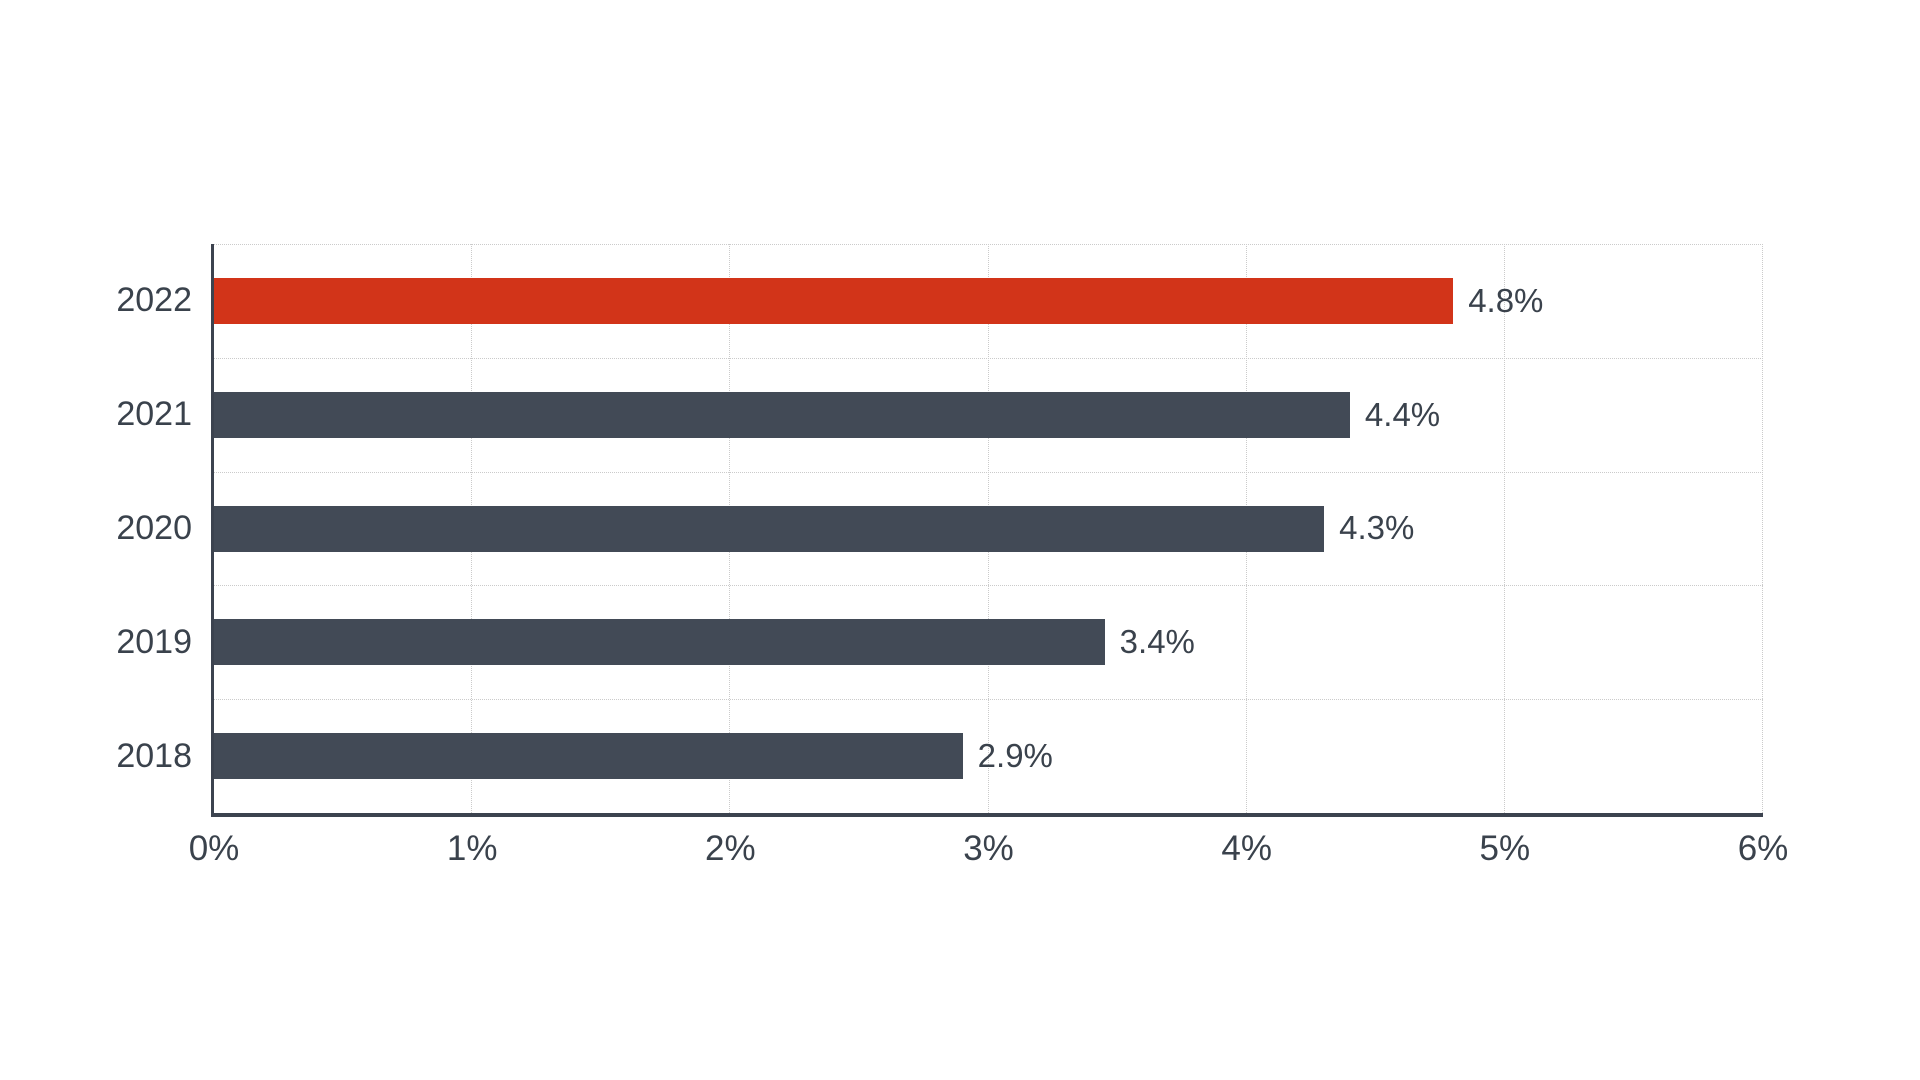 The height and width of the screenshot is (1080, 1920). Describe the element at coordinates (154, 527) in the screenshot. I see `y-tick-label-2020: 2020` at that location.